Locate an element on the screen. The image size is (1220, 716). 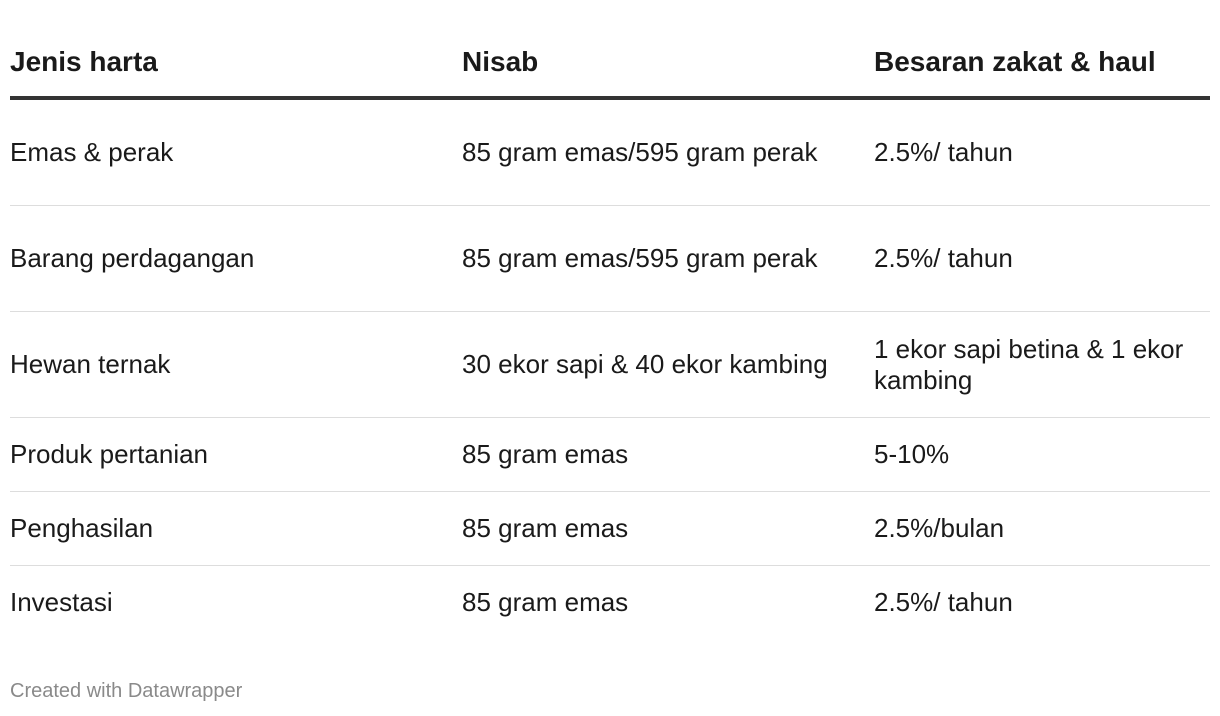
cell-text: 1 ekor sapi betina & 1 ekor kambing is located at coordinates (1029, 364).